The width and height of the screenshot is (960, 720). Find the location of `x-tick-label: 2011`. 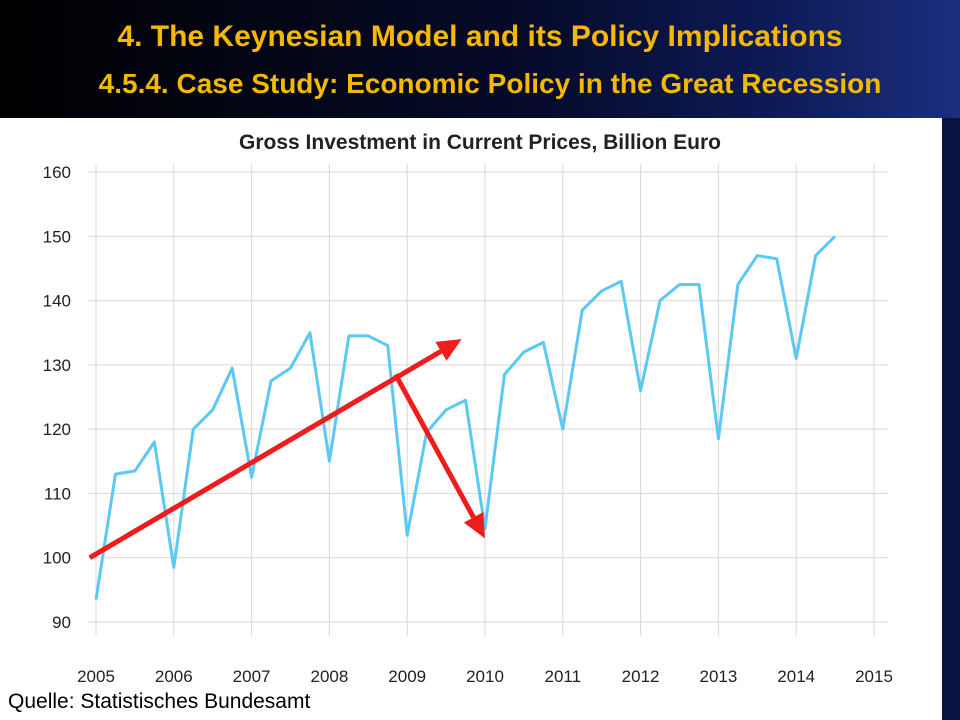

x-tick-label: 2011 is located at coordinates (563, 676).